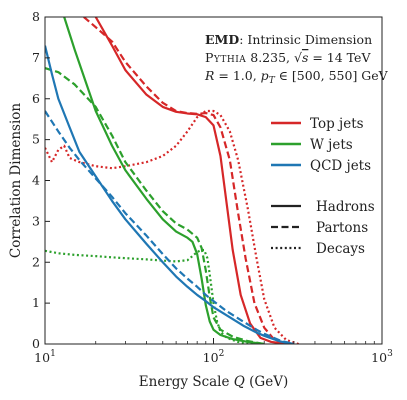 The width and height of the screenshot is (407, 400). Describe the element at coordinates (36, 139) in the screenshot. I see `y-tick-label: 5` at that location.